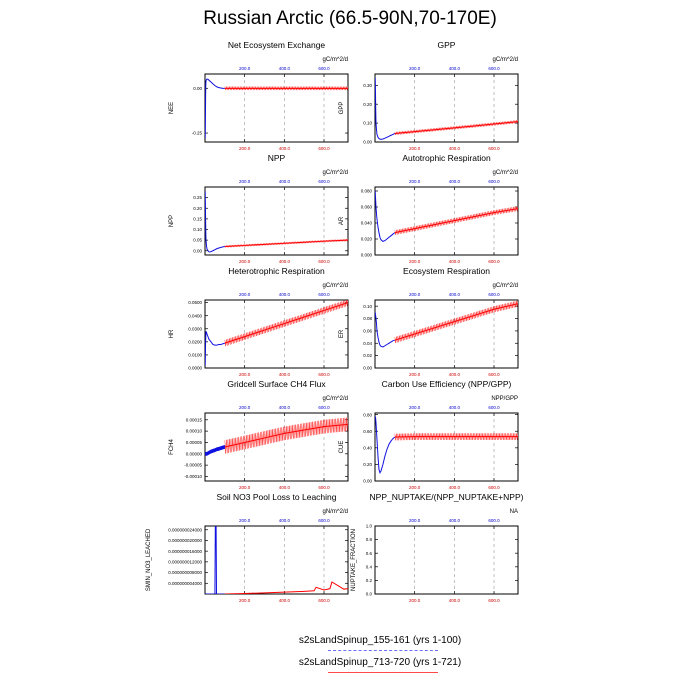 This screenshot has width=700, height=700. What do you see at coordinates (367, 447) in the screenshot?
I see `y-tick-label: 0.40` at bounding box center [367, 447].